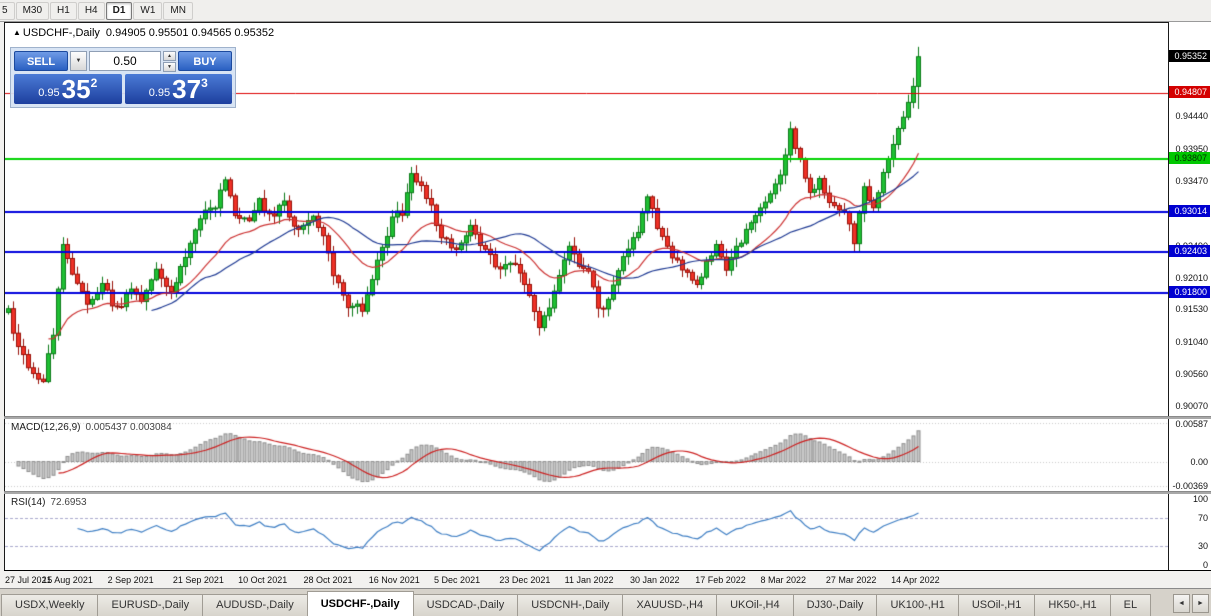 The height and width of the screenshot is (616, 1211). Describe the element at coordinates (1191, 277) in the screenshot. I see `price-tick: 0.92010` at that location.